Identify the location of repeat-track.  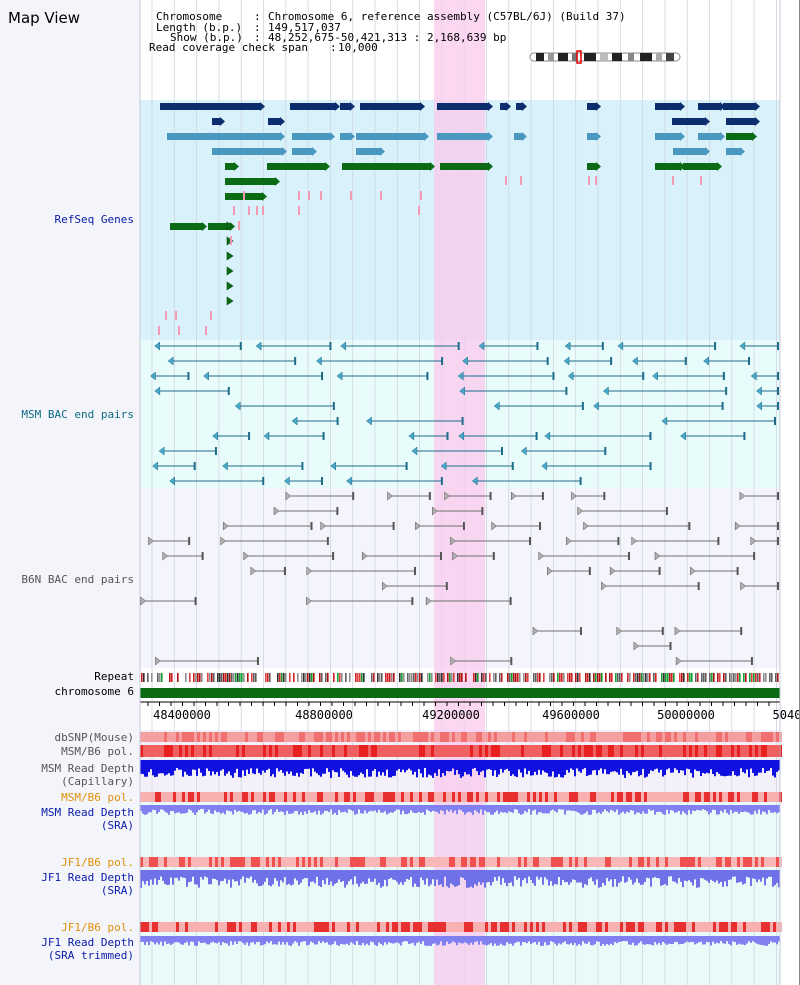
(460, 677).